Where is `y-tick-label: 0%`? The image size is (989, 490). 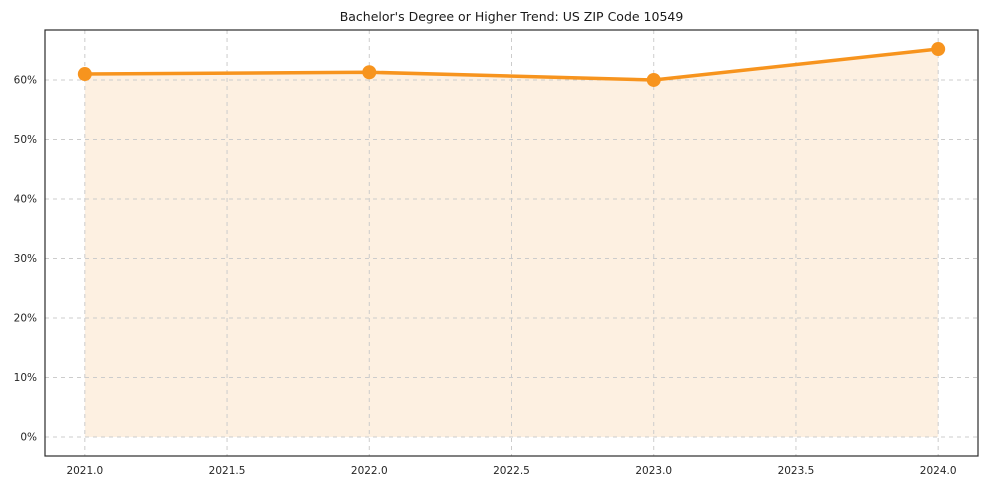
y-tick-label: 0% is located at coordinates (28, 437).